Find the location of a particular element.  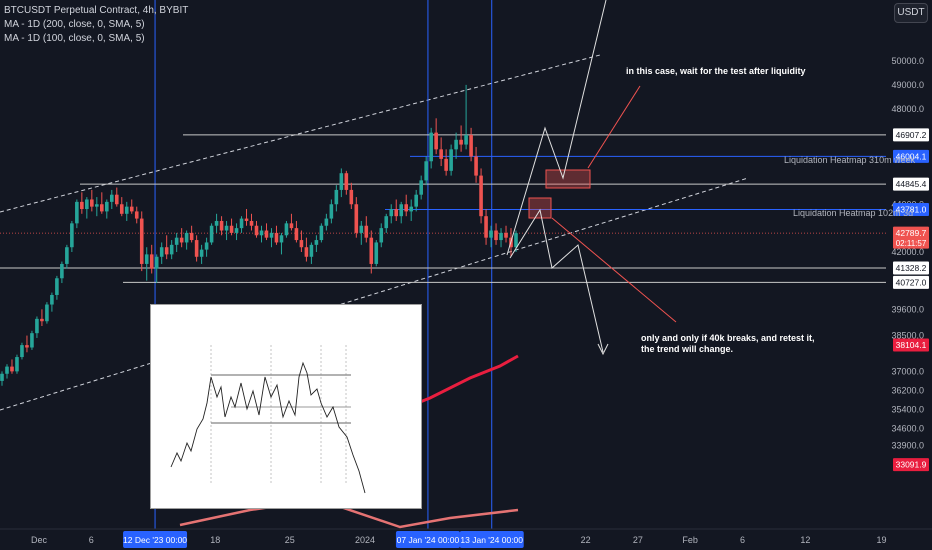

currency-button: USDT is located at coordinates (911, 13).